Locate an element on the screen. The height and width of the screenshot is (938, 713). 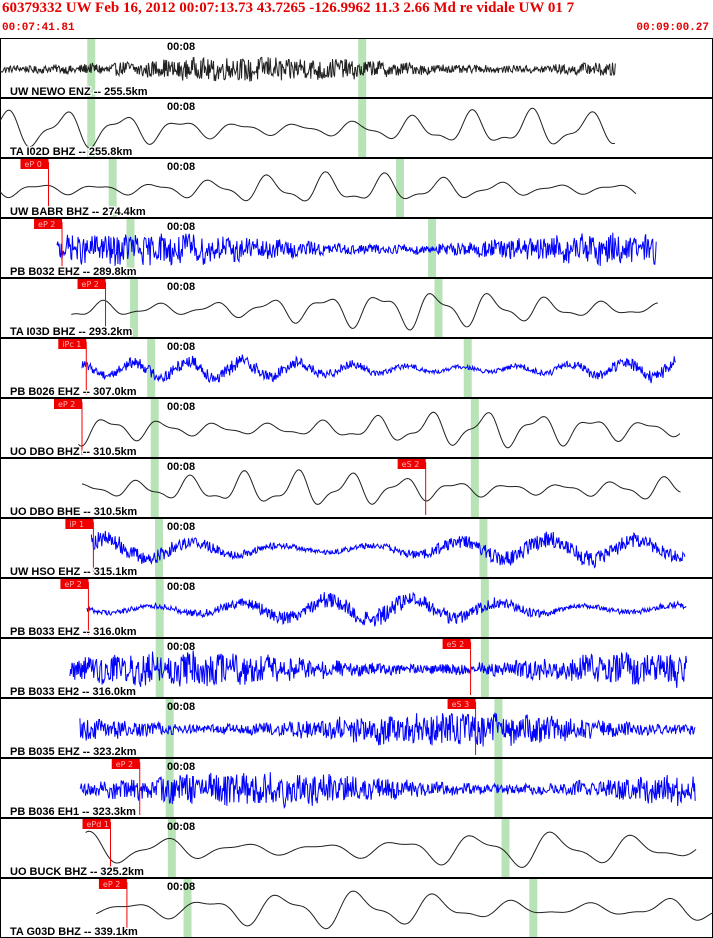
trace-panel: 00:08 eP 2 TA G03D BHZ -- 339.1km is located at coordinates (356, 908).